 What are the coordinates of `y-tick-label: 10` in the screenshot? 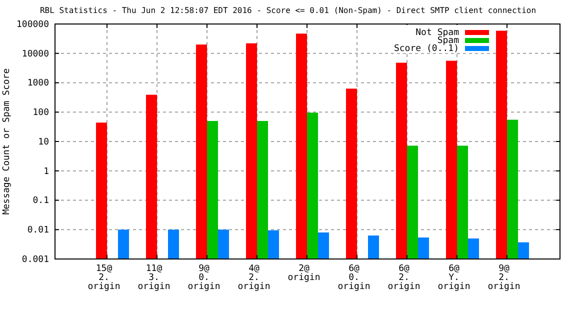 It's located at (43, 142).